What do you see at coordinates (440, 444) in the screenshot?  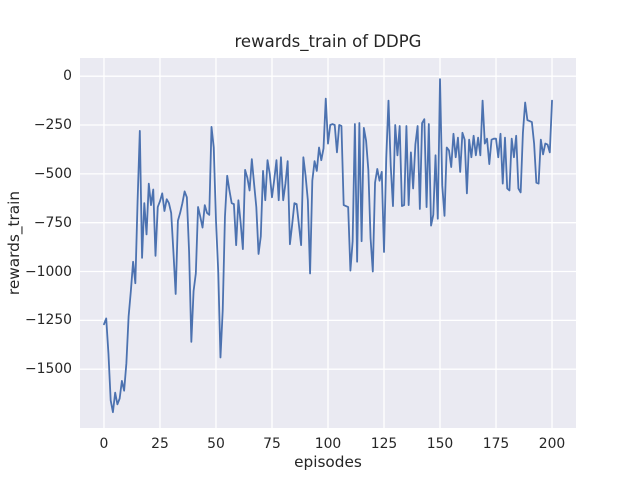 I see `x-tick-label: 150` at bounding box center [440, 444].